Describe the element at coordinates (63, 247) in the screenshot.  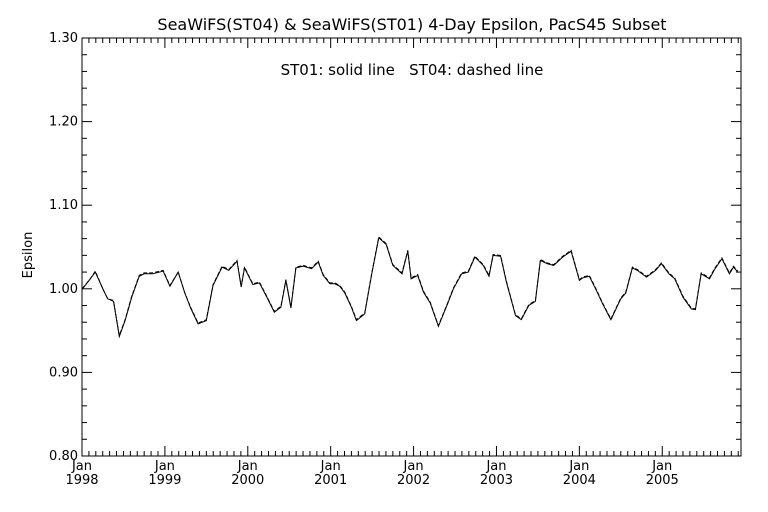
I see `y-tick-labels: 0.80 0.90 1.00 1.10 1.20 1.30` at that location.